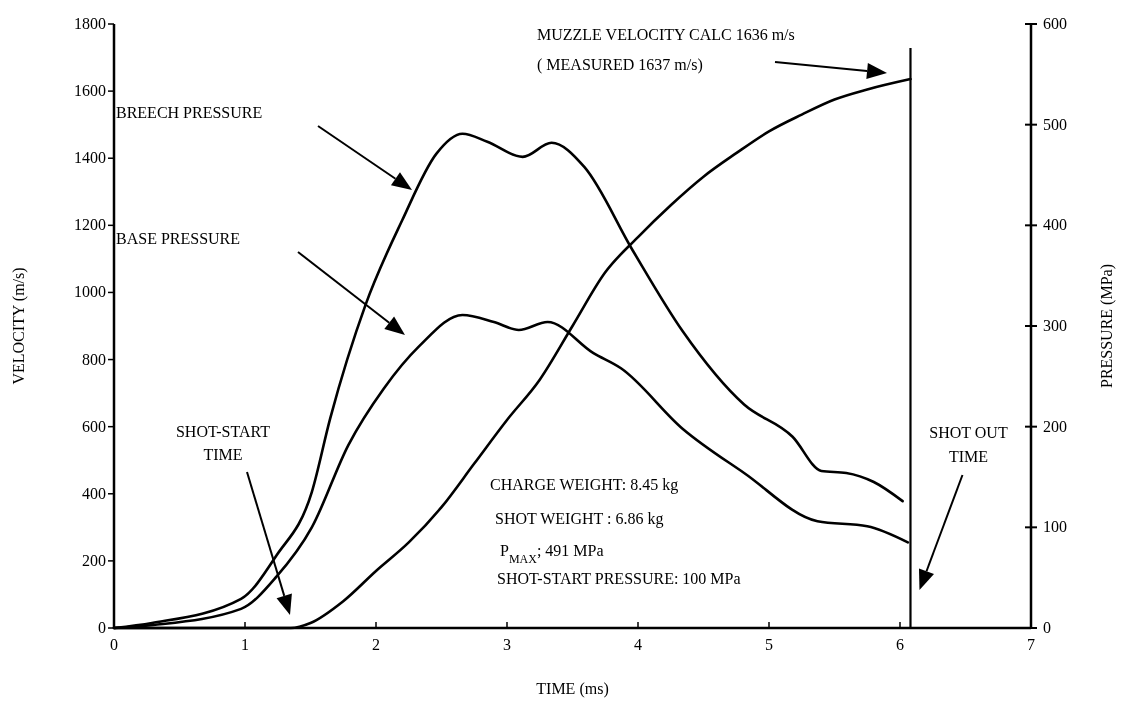 Image resolution: width=1123 pixels, height=704 pixels. What do you see at coordinates (178, 238) in the screenshot?
I see `annotation: BASE PRESSURE` at bounding box center [178, 238].